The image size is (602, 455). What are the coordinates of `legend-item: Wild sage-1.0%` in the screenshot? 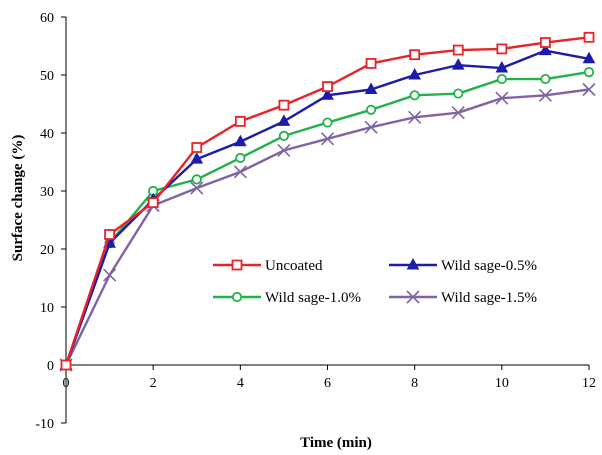 It's located at (287, 298).